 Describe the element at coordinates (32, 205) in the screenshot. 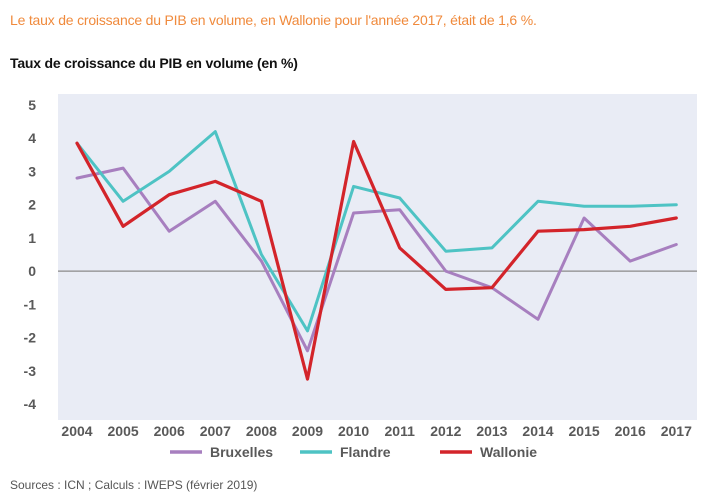

I see `y-tick-label: 2` at that location.